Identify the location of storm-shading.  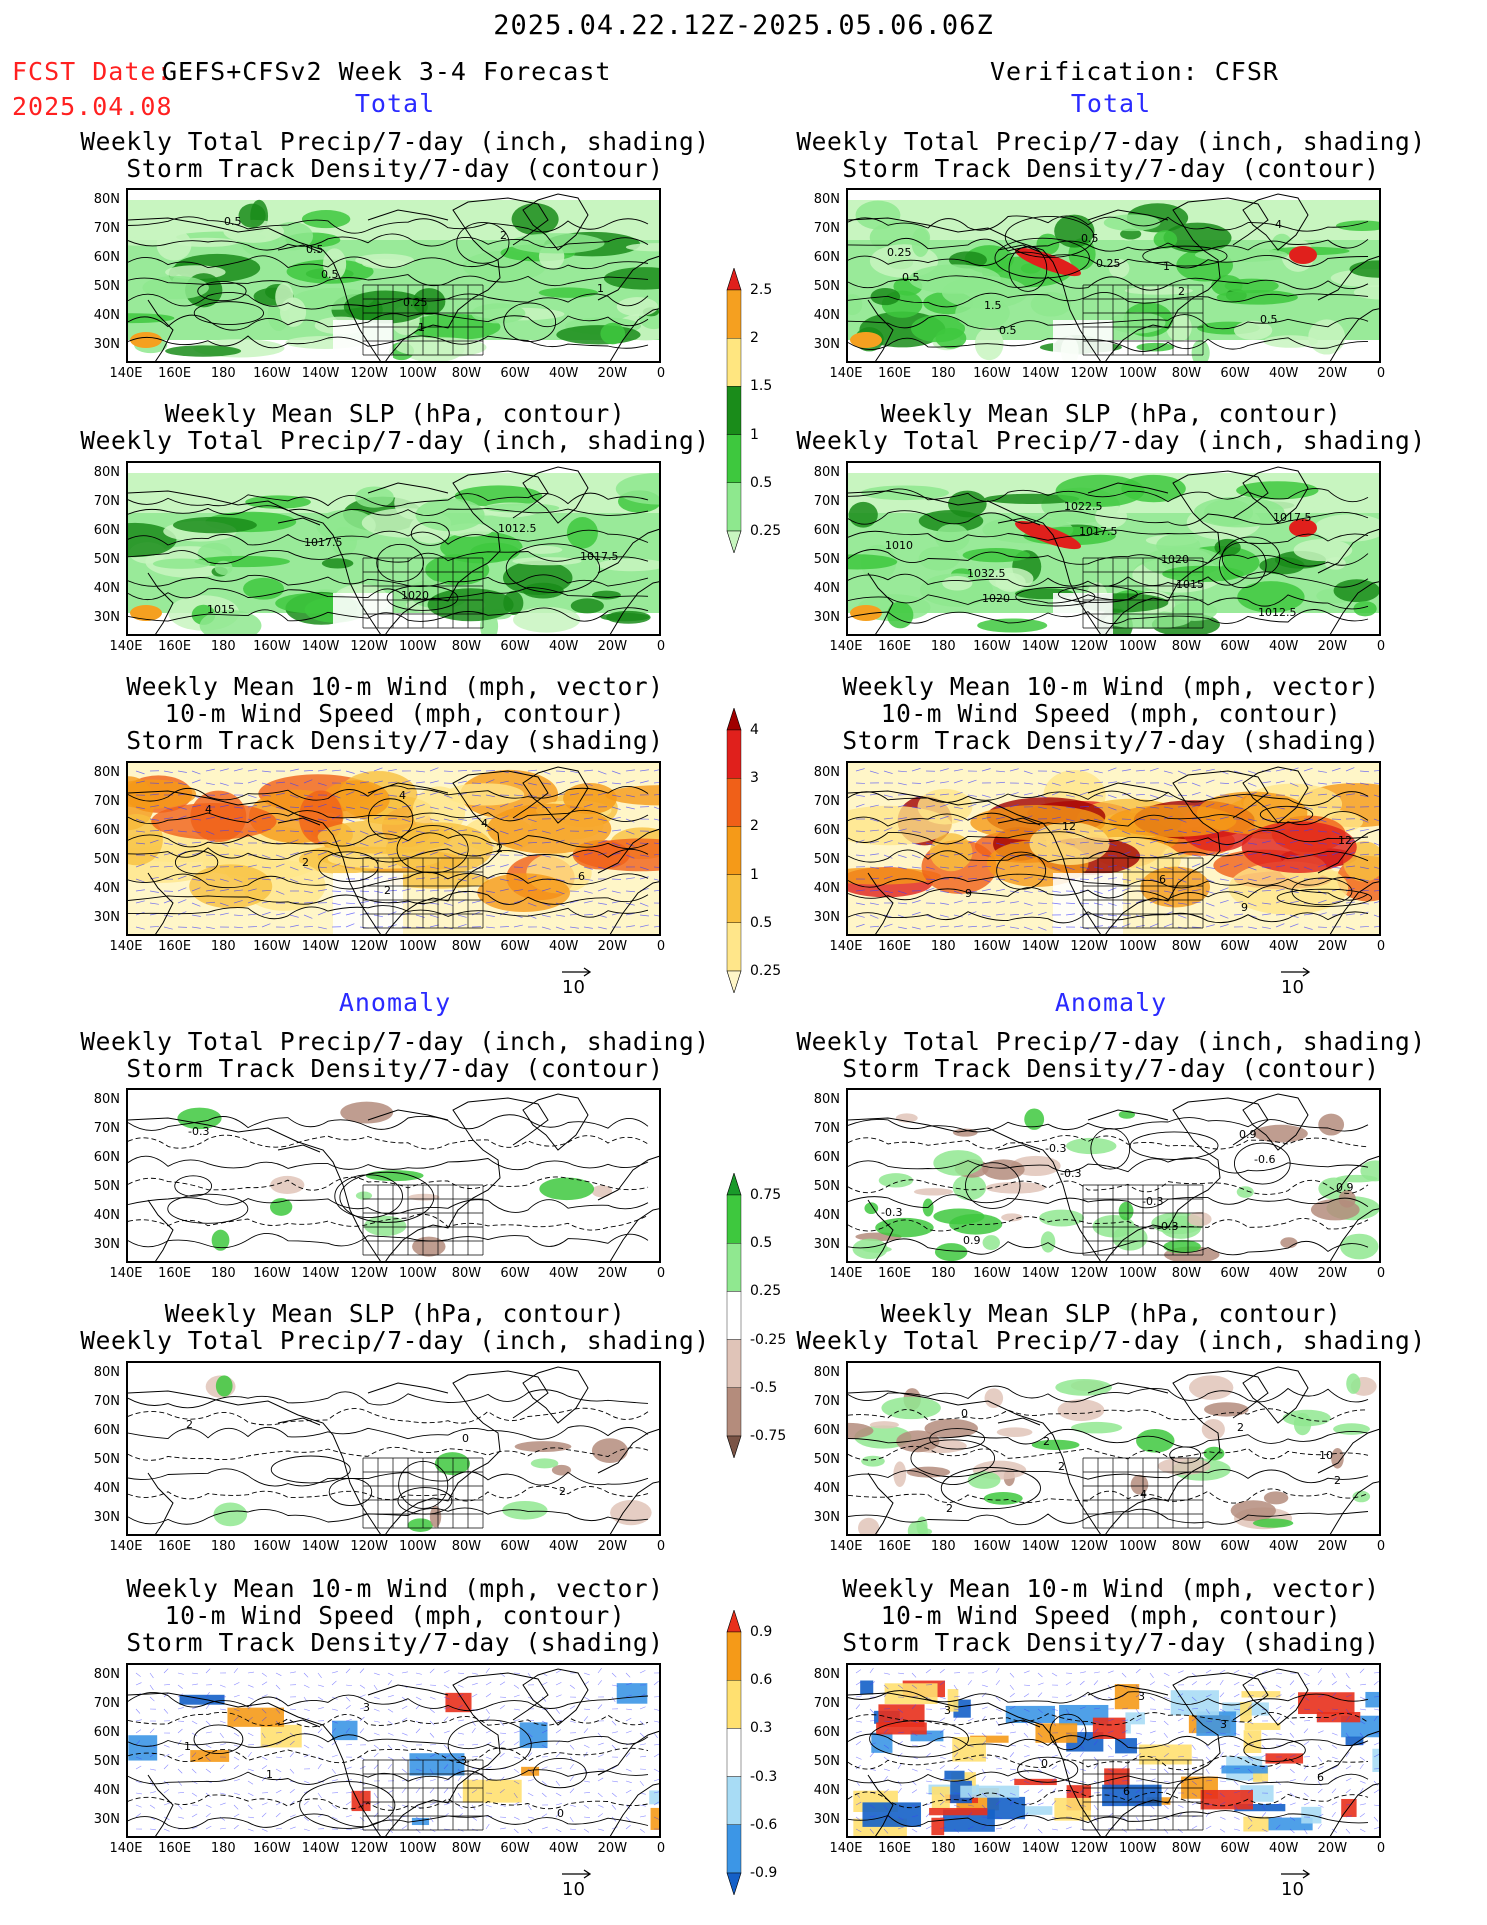
(1113, 848).